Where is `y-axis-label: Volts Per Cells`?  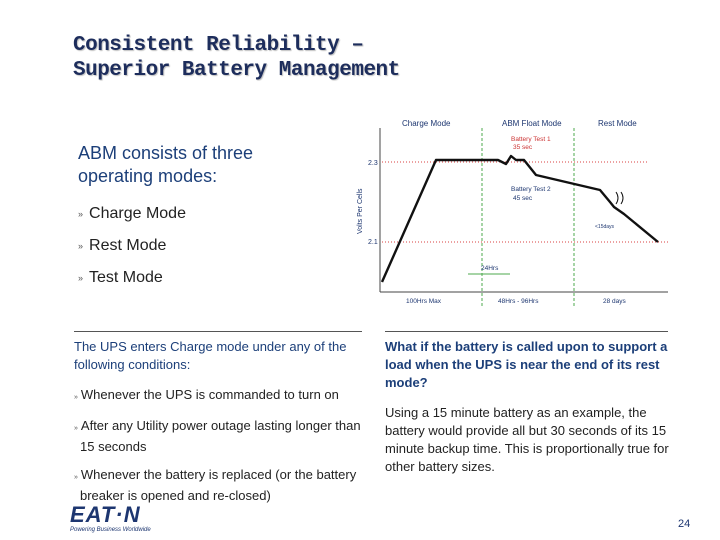 y-axis-label: Volts Per Cells is located at coordinates (360, 211).